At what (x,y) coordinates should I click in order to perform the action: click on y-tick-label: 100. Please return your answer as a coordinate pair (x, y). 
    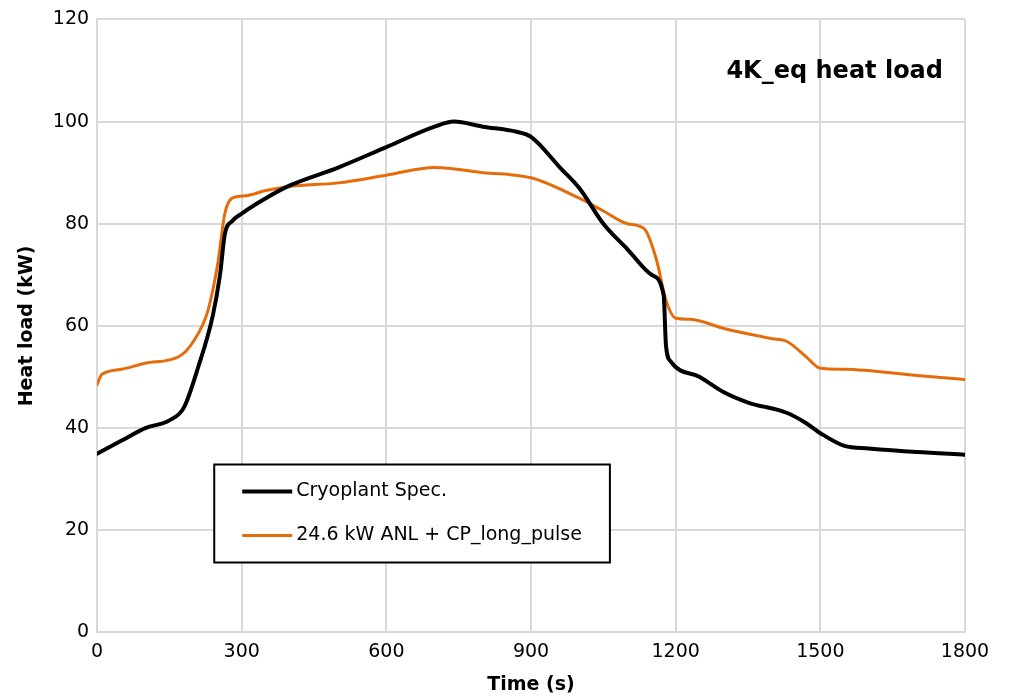
    Looking at the image, I should click on (71, 119).